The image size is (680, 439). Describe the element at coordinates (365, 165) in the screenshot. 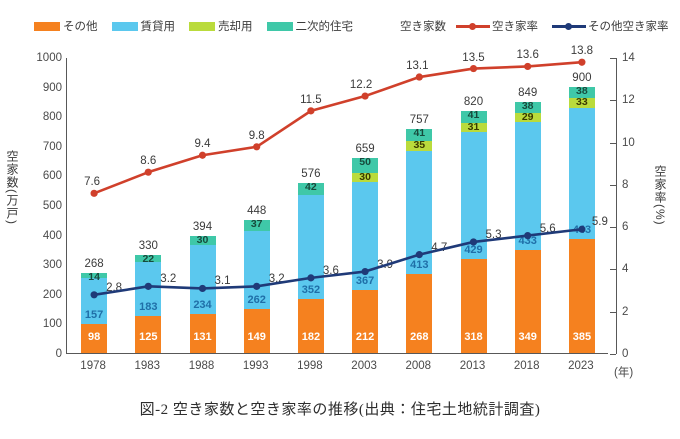

I see `bar-segment: 50` at that location.